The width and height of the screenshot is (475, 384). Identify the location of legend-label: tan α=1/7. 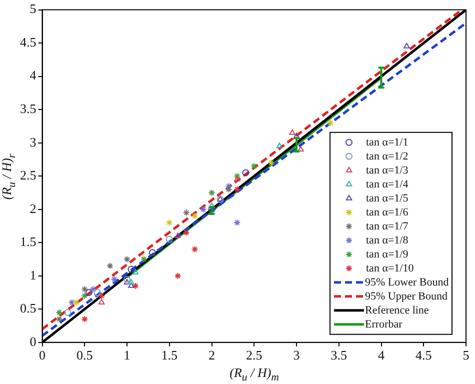
(387, 226).